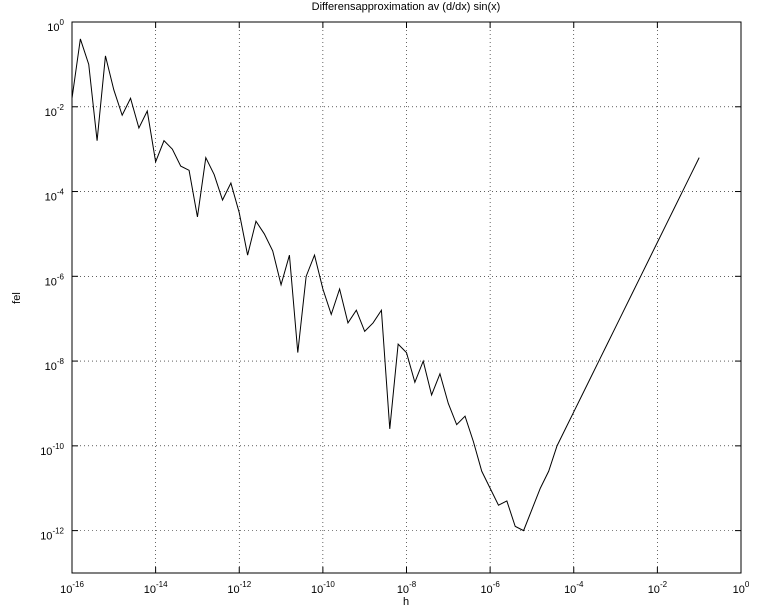 This screenshot has height=612, width=762. Describe the element at coordinates (72, 588) in the screenshot. I see `tick-label: 10⁻¹⁶` at that location.